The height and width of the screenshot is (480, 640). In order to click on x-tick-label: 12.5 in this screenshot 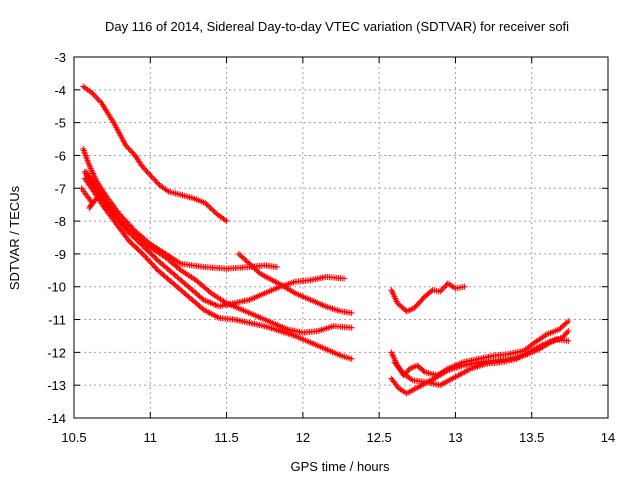, I will do `click(378, 437)`.